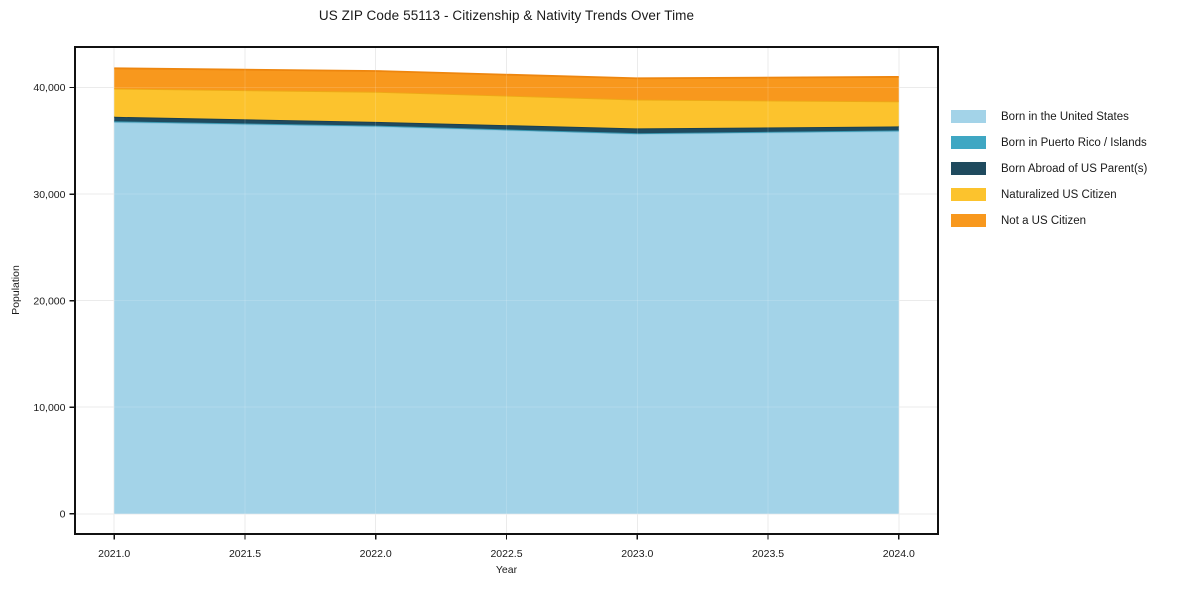 Image resolution: width=1189 pixels, height=590 pixels. Describe the element at coordinates (245, 554) in the screenshot. I see `x-tick-label: 2021.5` at that location.